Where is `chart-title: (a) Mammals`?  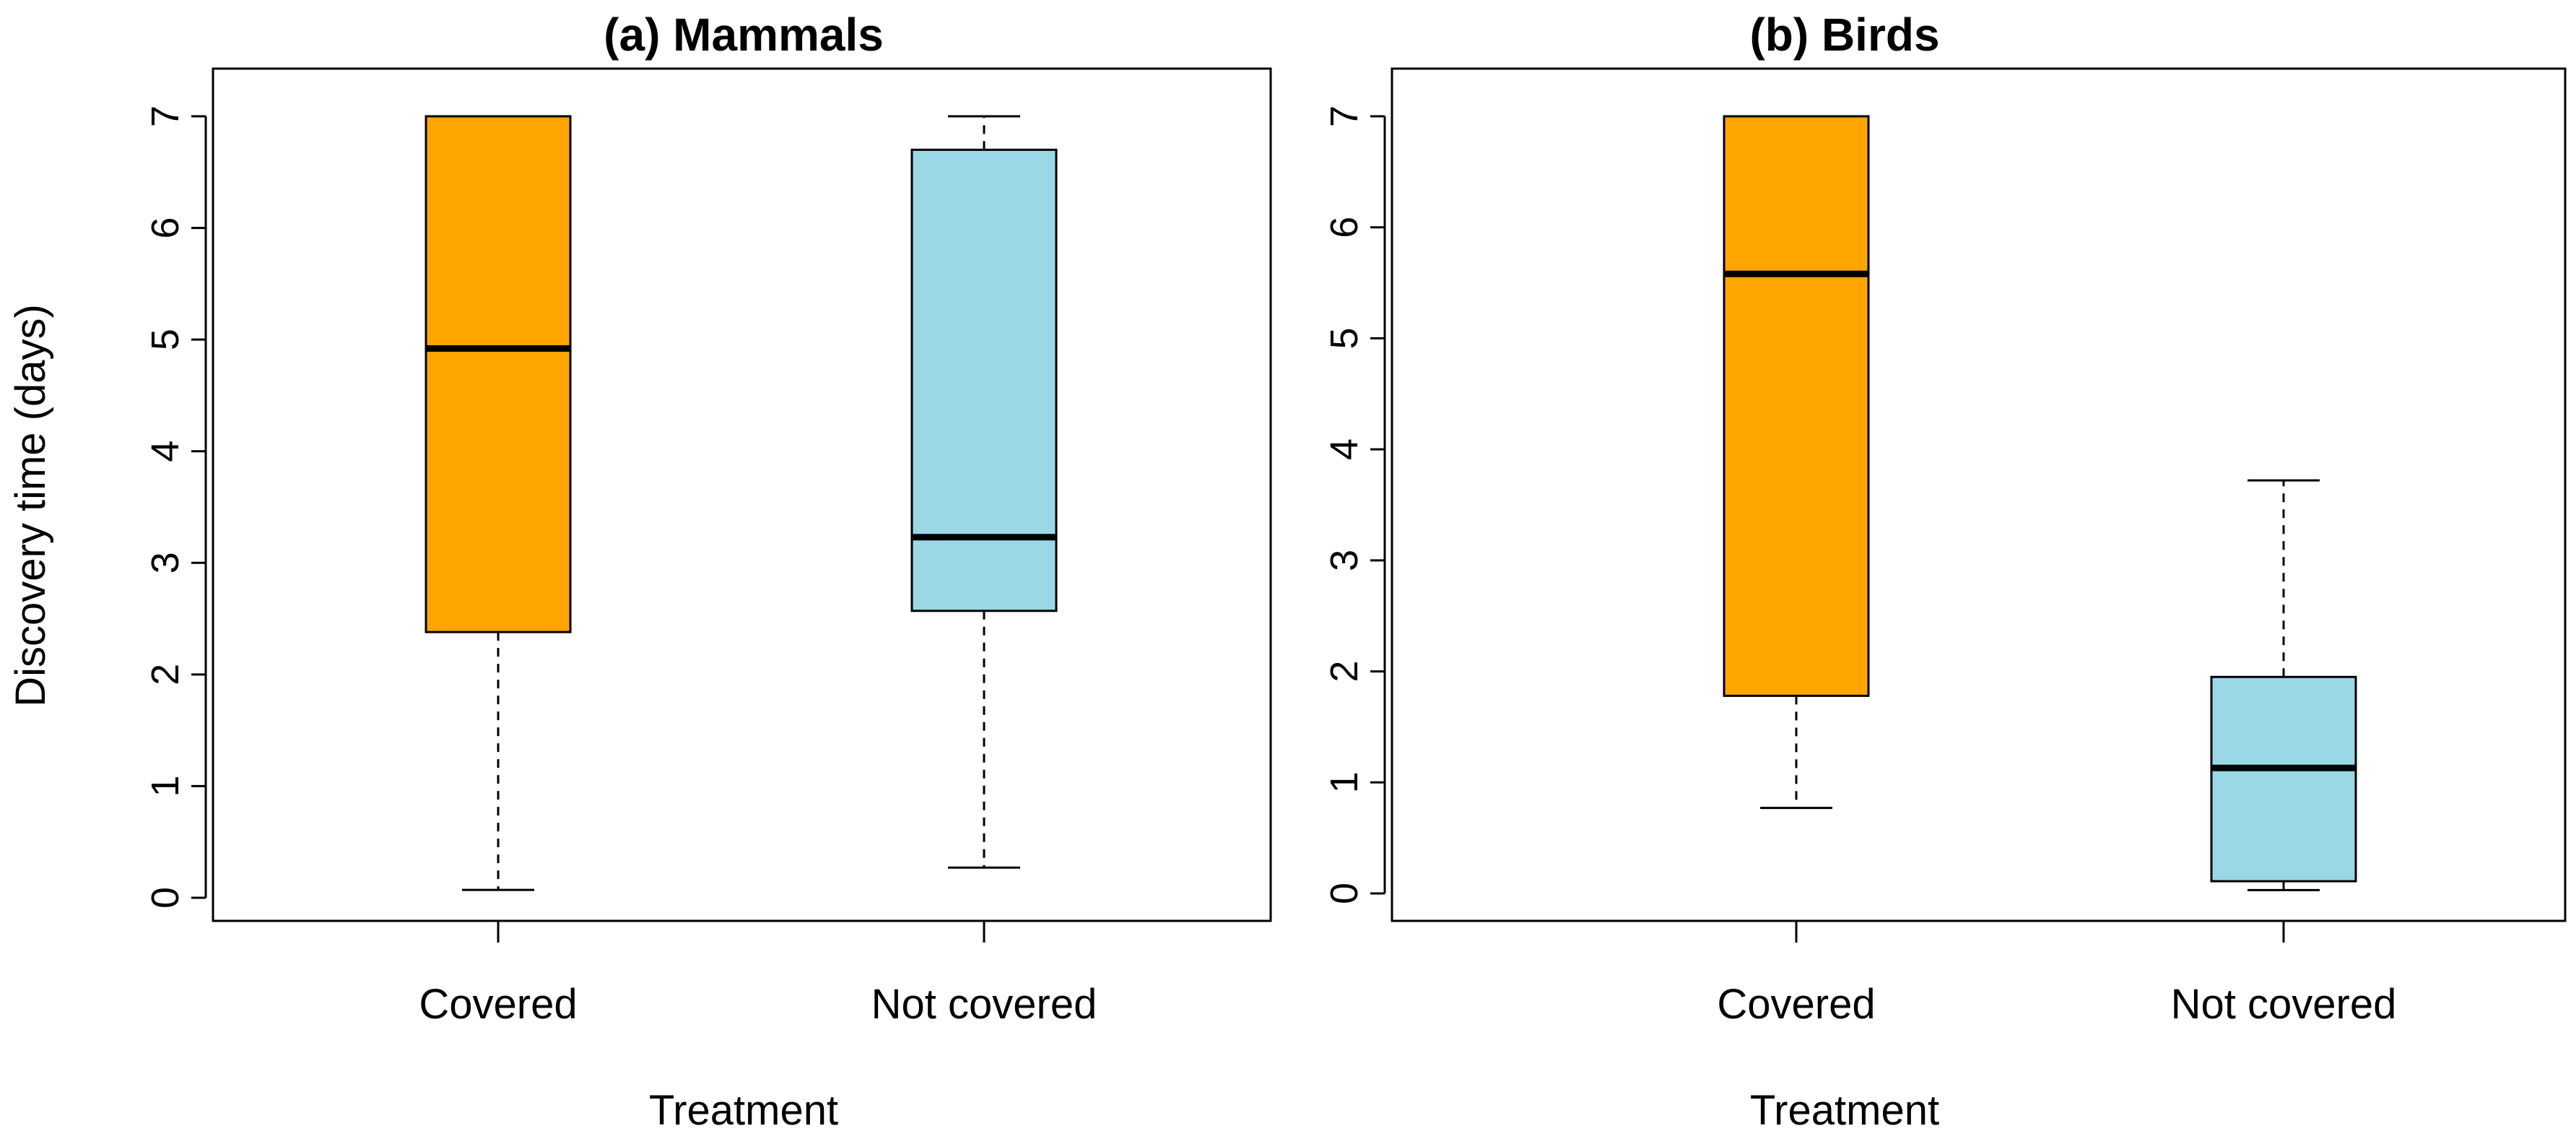 chart-title: (a) Mammals is located at coordinates (744, 35).